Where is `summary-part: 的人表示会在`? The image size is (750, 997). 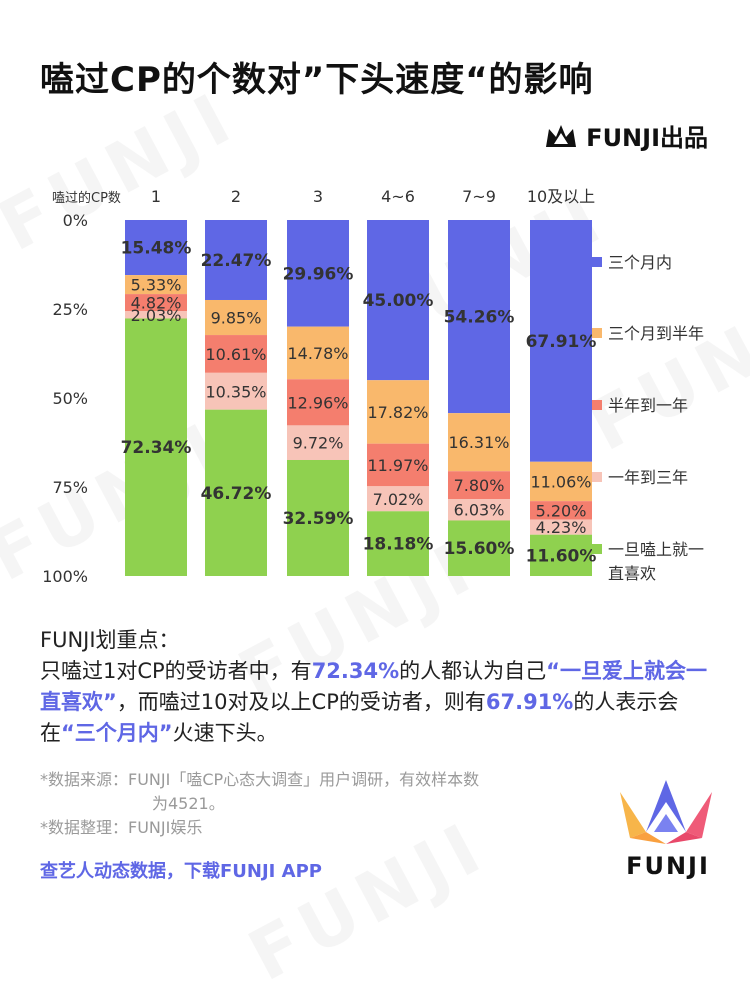 summary-part: 的人表示会在 is located at coordinates (359, 717).